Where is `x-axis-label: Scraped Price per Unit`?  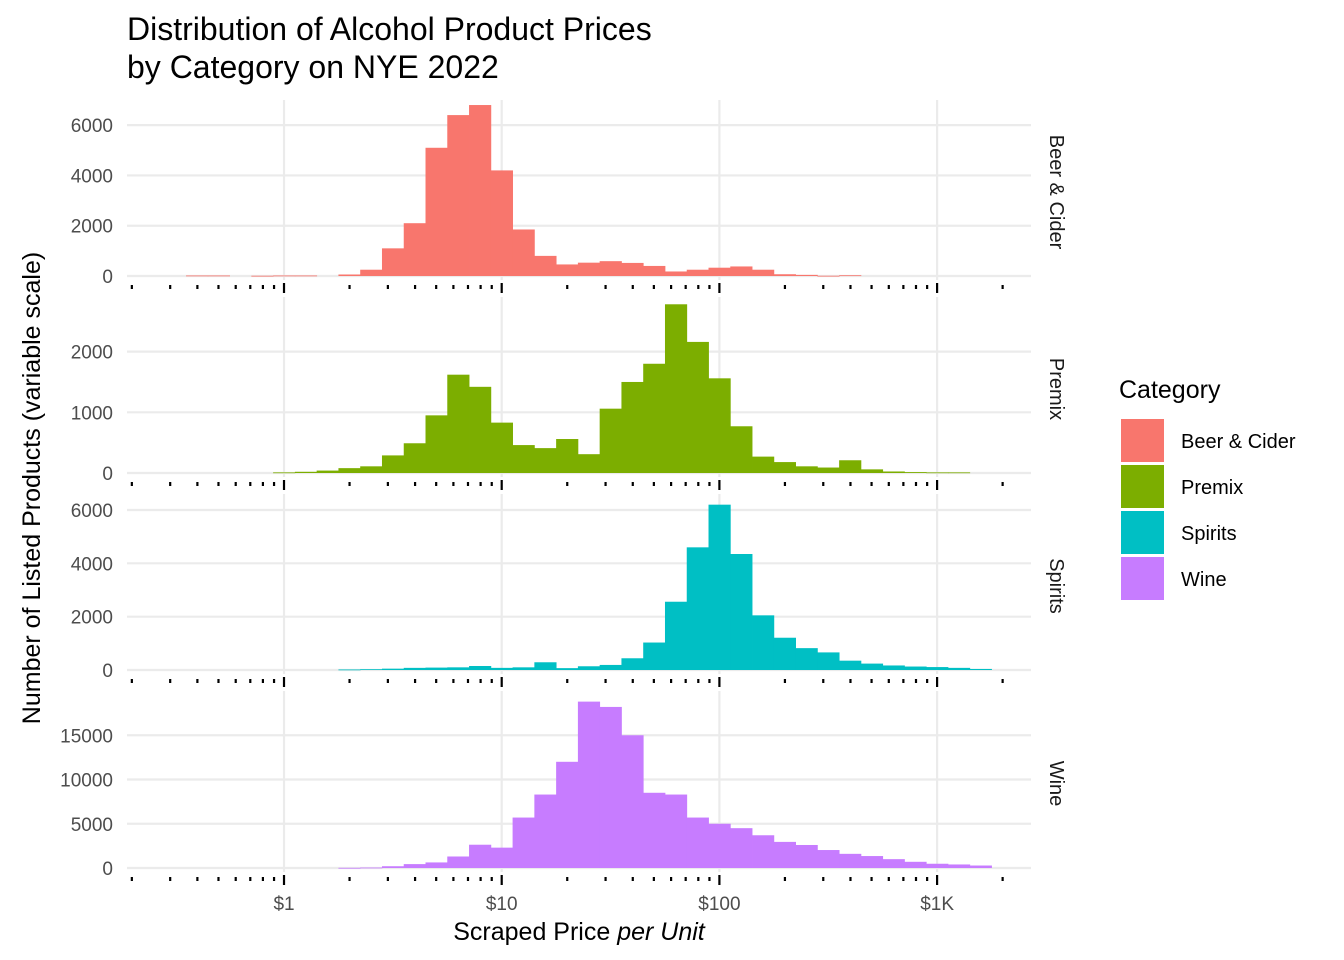 x-axis-label: Scraped Price per Unit is located at coordinates (579, 932).